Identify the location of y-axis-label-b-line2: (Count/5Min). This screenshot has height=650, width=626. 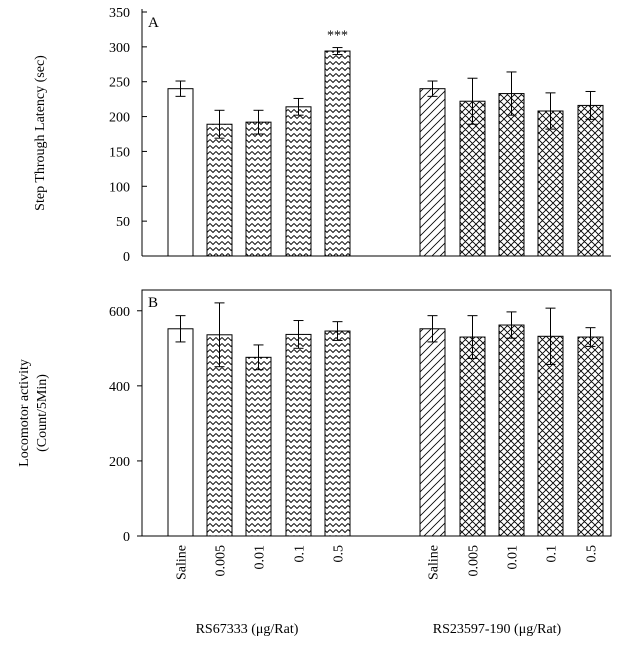
(42, 413).